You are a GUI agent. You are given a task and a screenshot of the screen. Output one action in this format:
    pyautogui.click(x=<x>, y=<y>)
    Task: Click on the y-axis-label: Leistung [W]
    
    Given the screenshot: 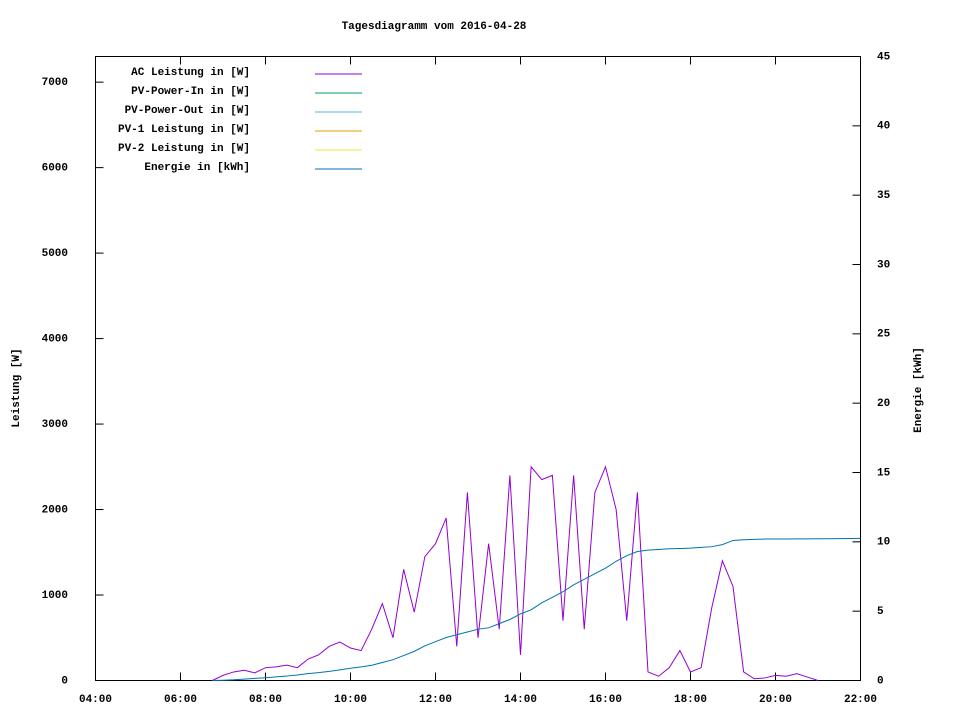 What is the action you would take?
    pyautogui.click(x=17, y=387)
    